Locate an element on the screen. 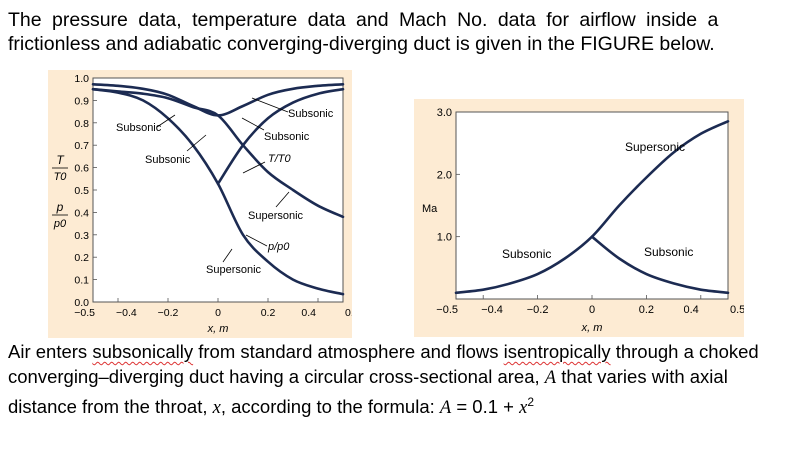  formula-middle: = 0.1 + is located at coordinates (485, 407).